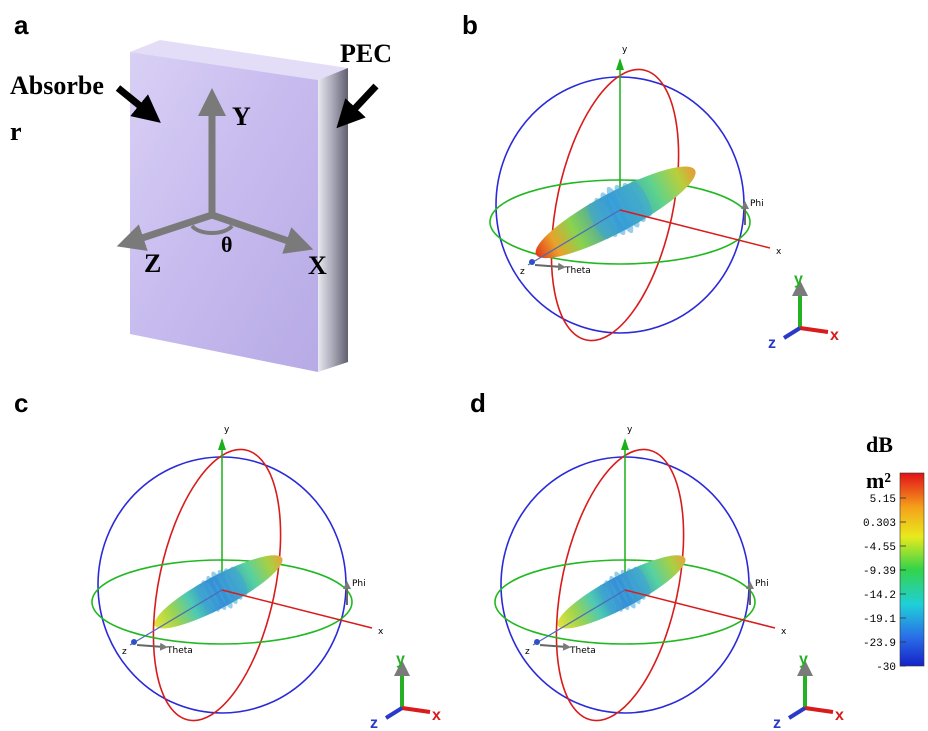 The width and height of the screenshot is (928, 731). What do you see at coordinates (241, 116) in the screenshot?
I see `axis-label: Y` at bounding box center [241, 116].